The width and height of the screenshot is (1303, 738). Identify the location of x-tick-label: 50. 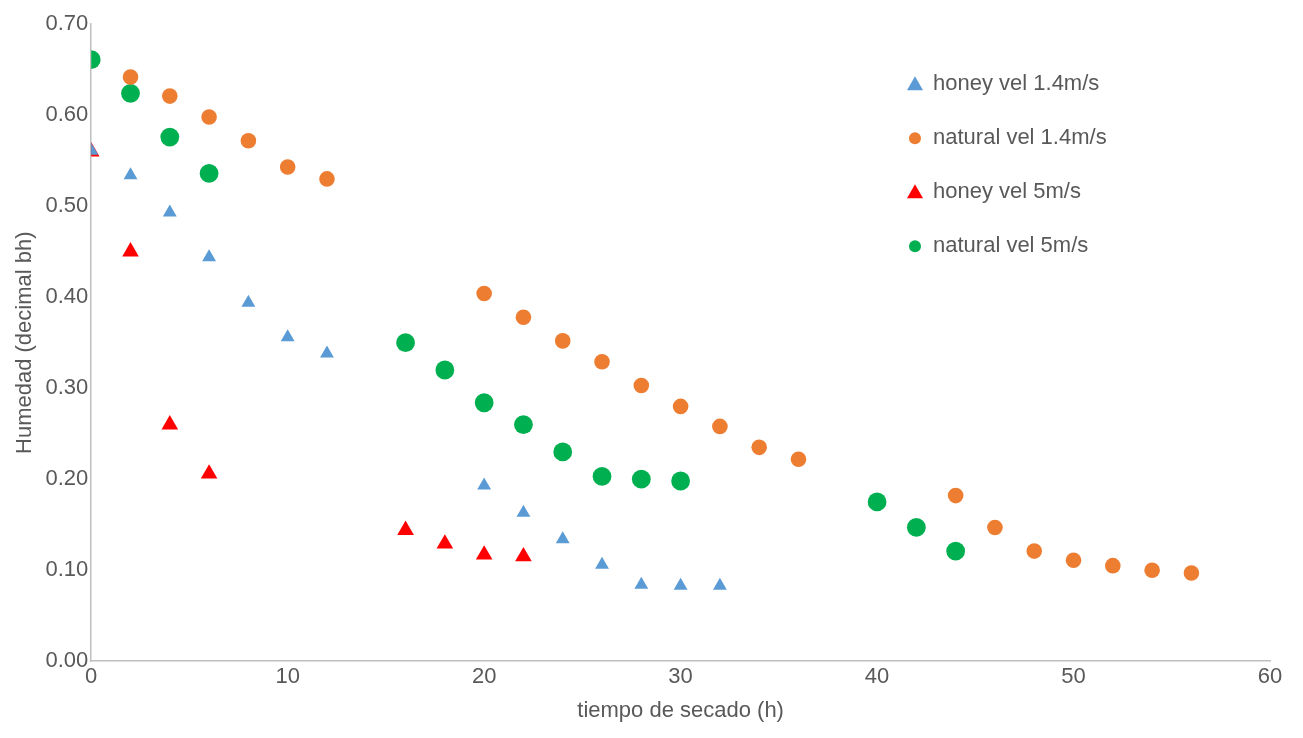
(1073, 676).